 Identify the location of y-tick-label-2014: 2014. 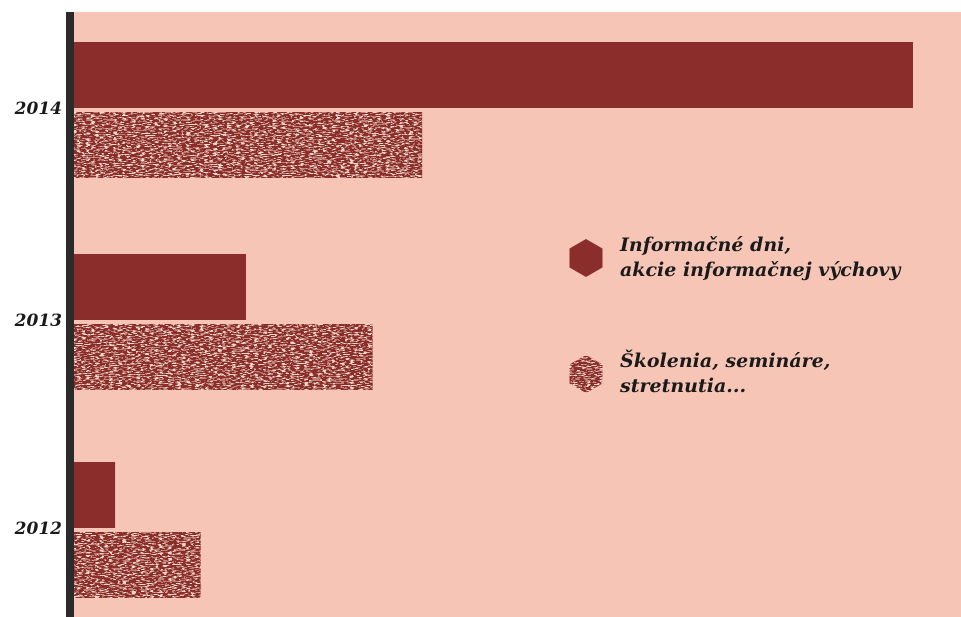
(38, 109).